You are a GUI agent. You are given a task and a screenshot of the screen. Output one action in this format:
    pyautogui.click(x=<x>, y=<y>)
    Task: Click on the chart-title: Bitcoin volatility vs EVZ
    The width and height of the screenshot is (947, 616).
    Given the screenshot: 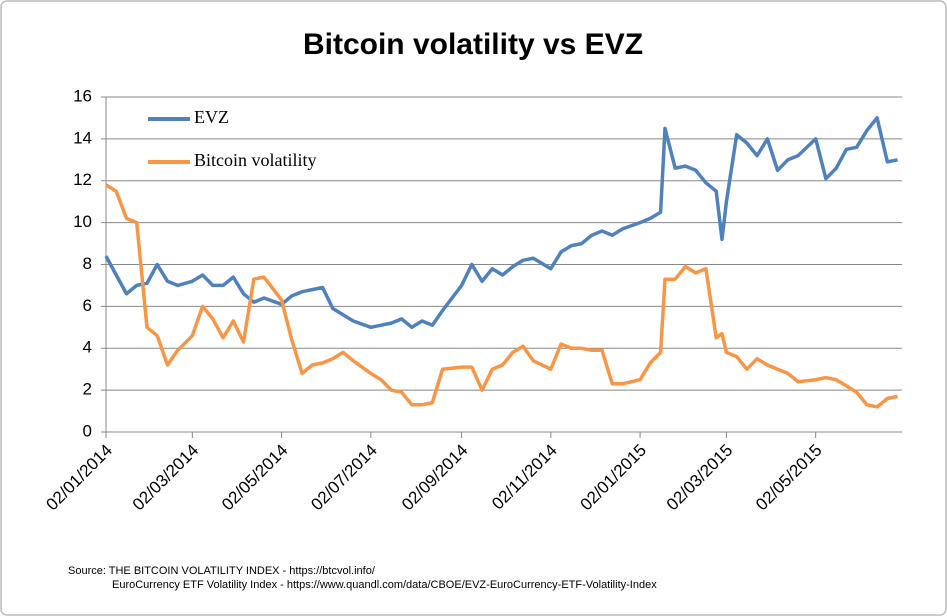 What is the action you would take?
    pyautogui.click(x=473, y=44)
    